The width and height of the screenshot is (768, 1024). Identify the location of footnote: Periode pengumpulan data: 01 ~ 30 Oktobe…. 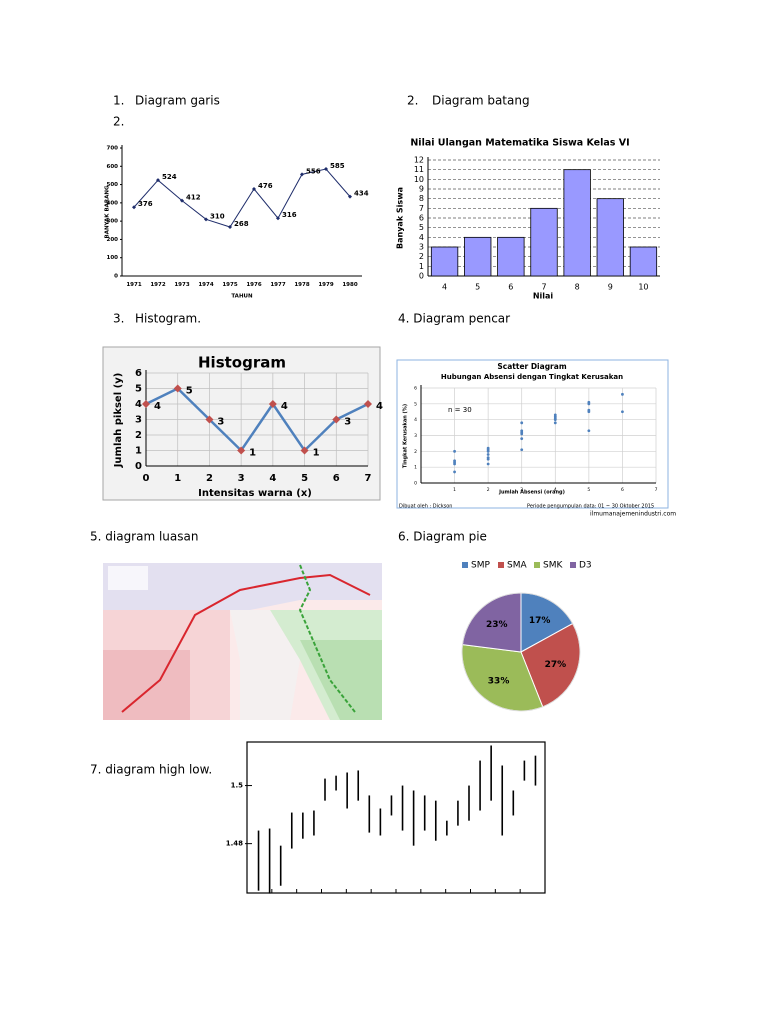
(590, 507).